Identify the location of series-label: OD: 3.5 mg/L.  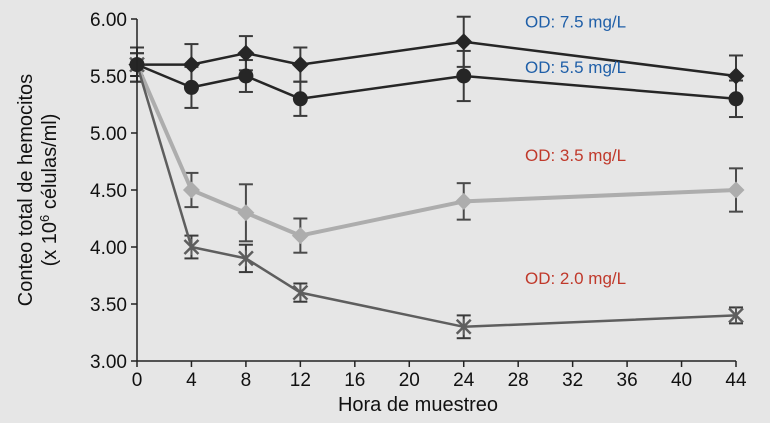
(575, 155).